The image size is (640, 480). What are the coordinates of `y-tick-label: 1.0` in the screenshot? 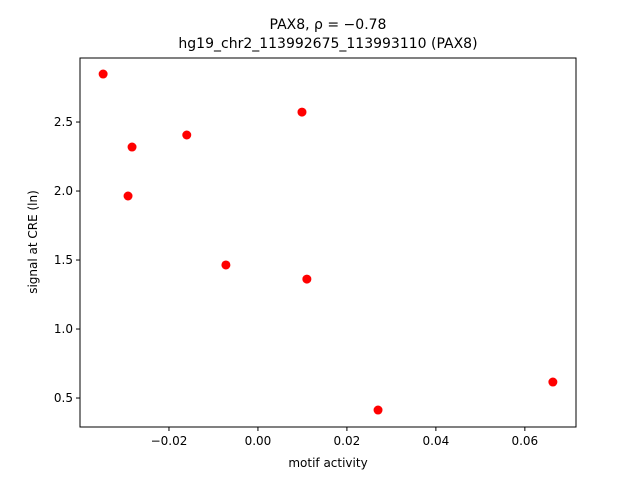 It's located at (63, 329).